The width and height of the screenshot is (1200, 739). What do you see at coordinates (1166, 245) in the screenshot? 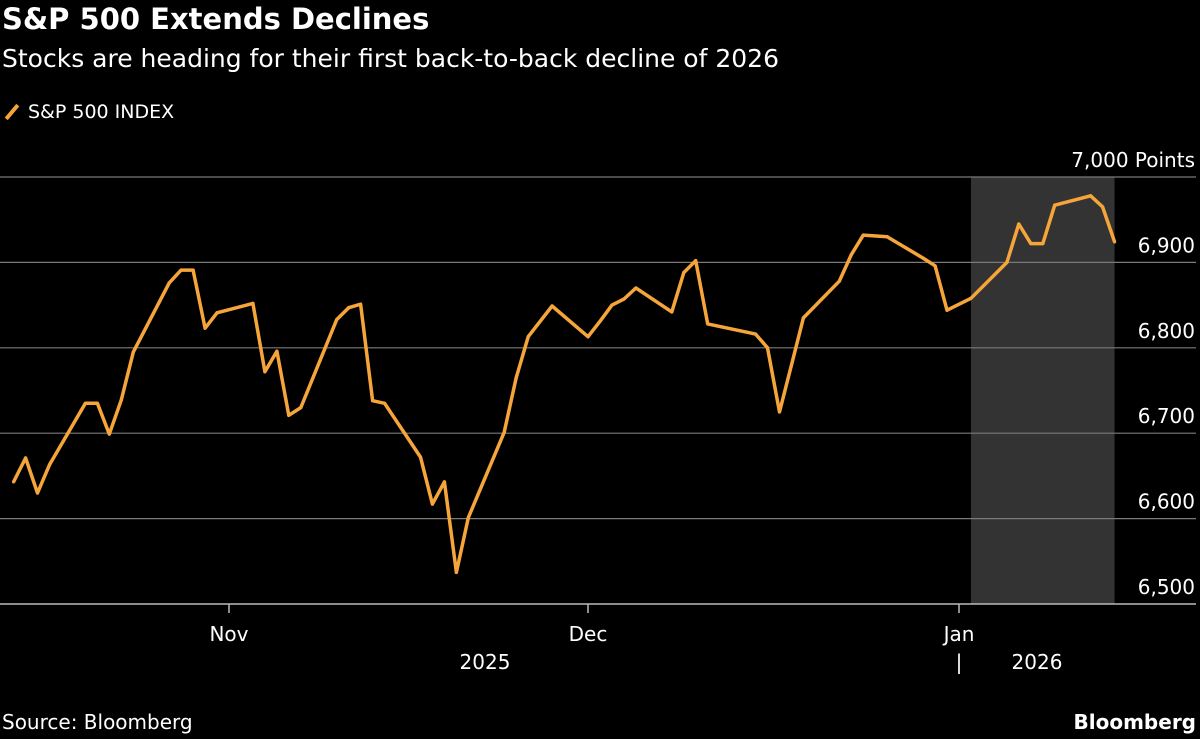
I see `y-tick-label: 6,900` at bounding box center [1166, 245].